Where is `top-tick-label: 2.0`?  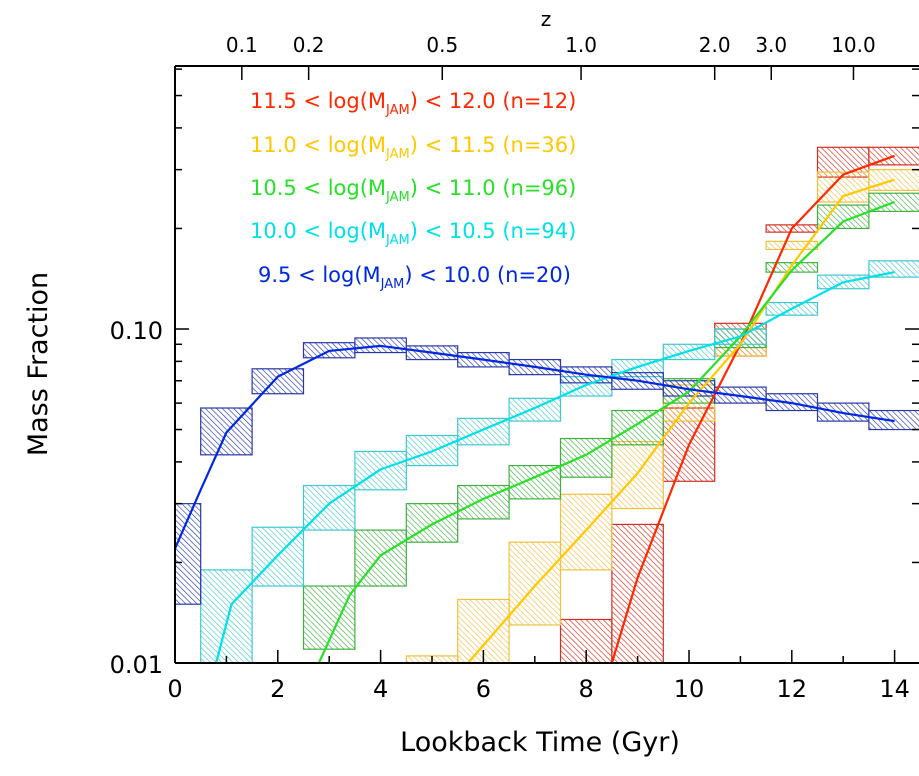 top-tick-label: 2.0 is located at coordinates (715, 45).